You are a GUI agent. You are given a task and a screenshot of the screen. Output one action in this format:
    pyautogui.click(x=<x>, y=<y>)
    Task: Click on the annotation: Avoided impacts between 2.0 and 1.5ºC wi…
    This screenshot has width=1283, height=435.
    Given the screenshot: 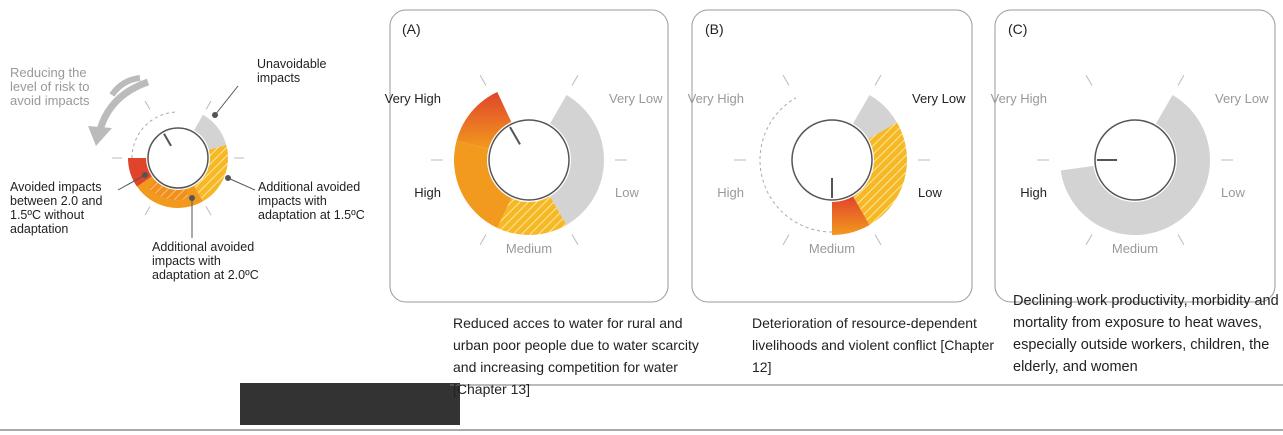 What is the action you would take?
    pyautogui.click(x=56, y=208)
    